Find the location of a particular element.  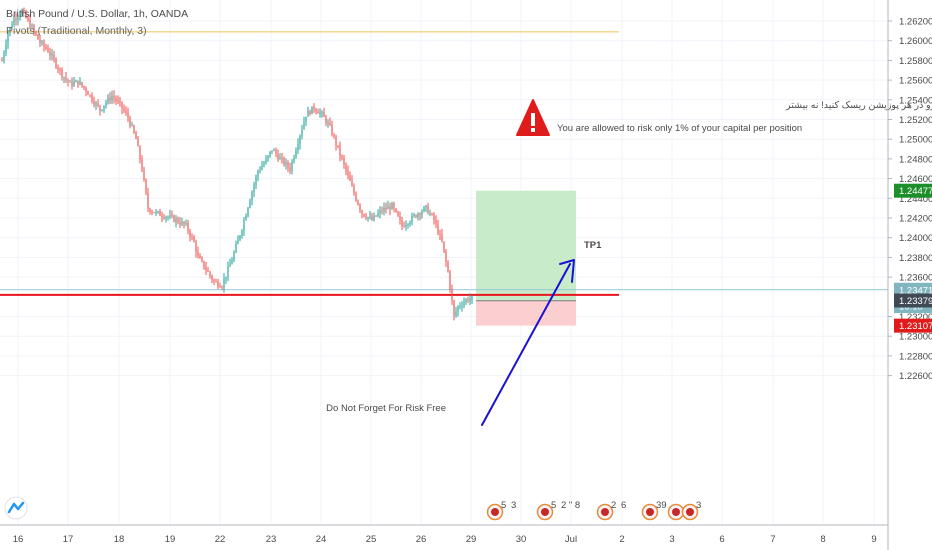

x-tick-label: 22 is located at coordinates (220, 539).